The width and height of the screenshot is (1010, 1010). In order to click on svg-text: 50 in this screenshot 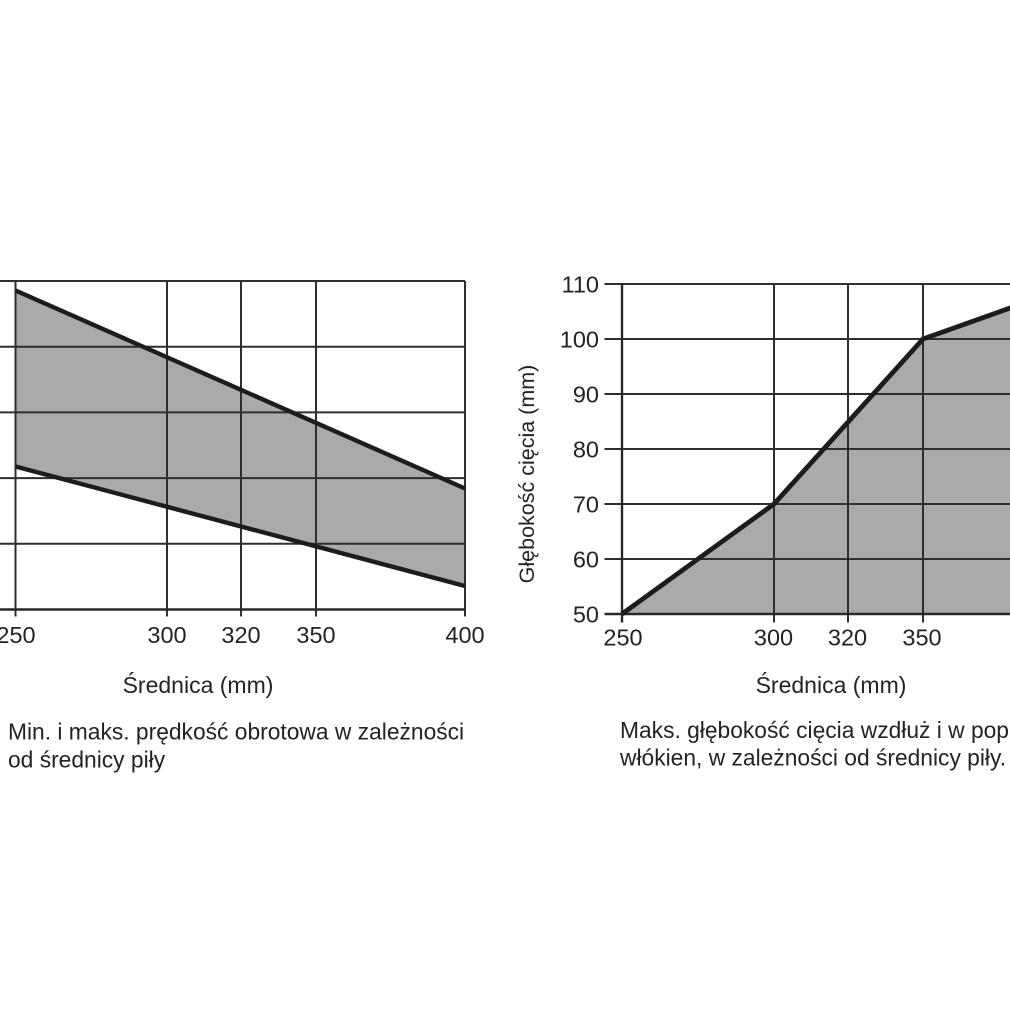, I will do `click(586, 614)`.